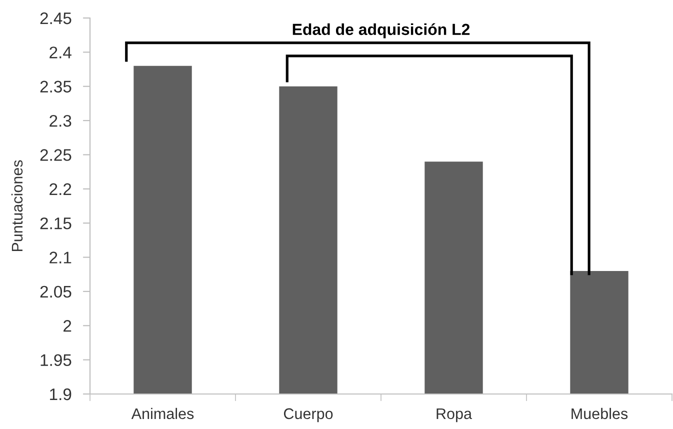  Describe the element at coordinates (61, 52) in the screenshot. I see `y-tick-label: 2.4` at that location.